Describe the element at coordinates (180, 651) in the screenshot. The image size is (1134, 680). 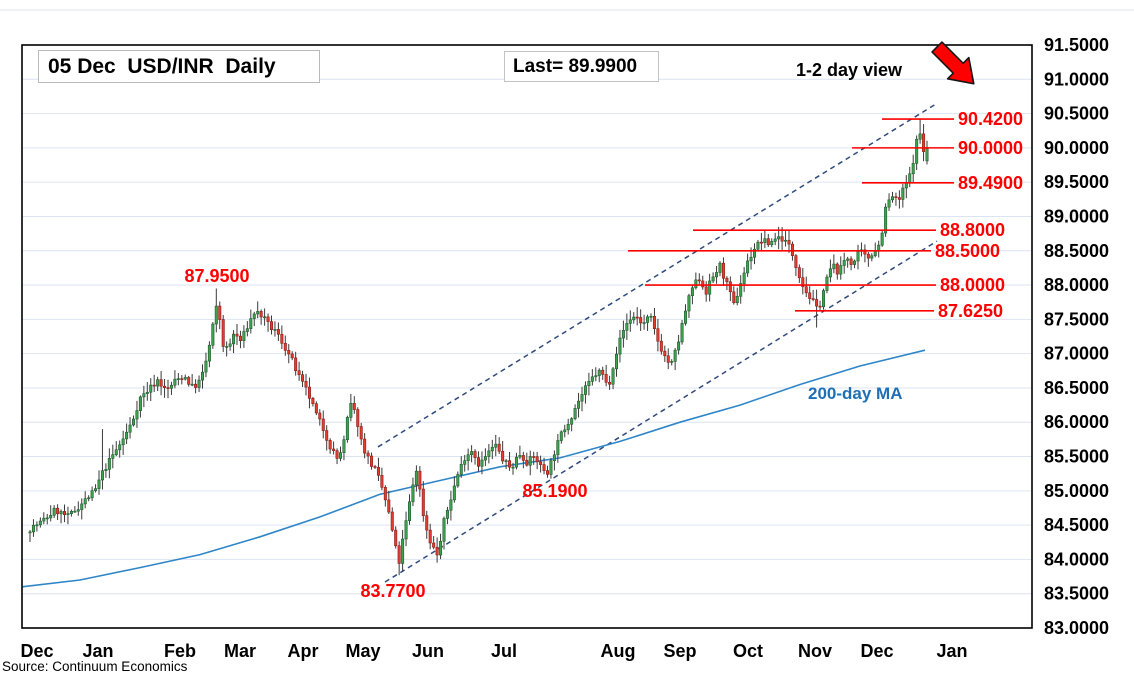
I see `svg-text: Feb` at that location.